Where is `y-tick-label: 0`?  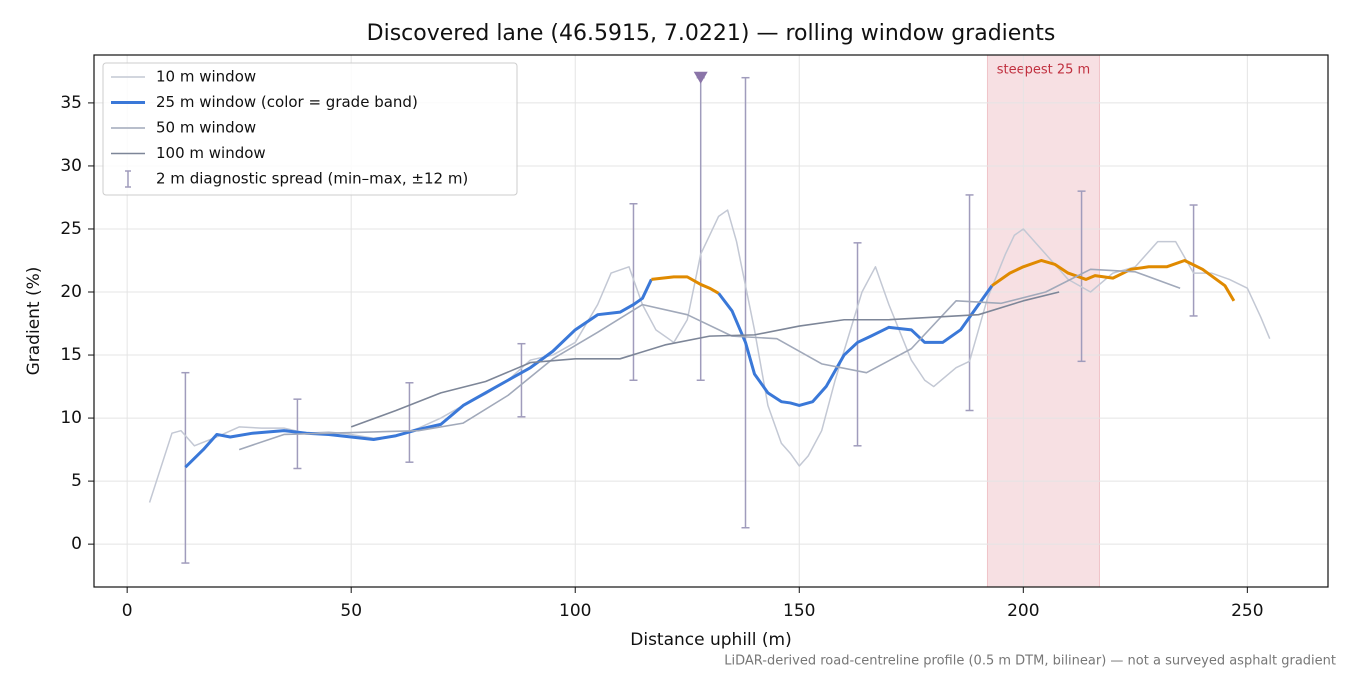
y-tick-label: 0 is located at coordinates (76, 544).